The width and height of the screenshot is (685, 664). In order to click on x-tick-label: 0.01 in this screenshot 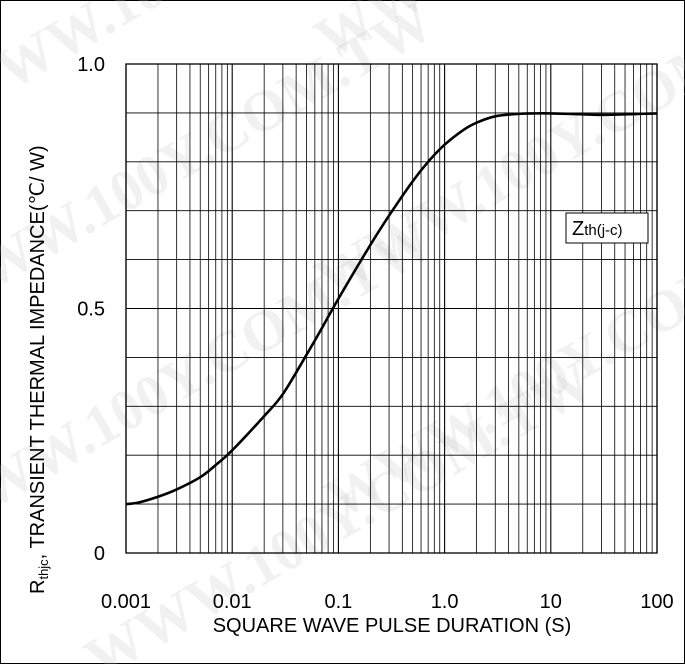, I will do `click(232, 602)`.